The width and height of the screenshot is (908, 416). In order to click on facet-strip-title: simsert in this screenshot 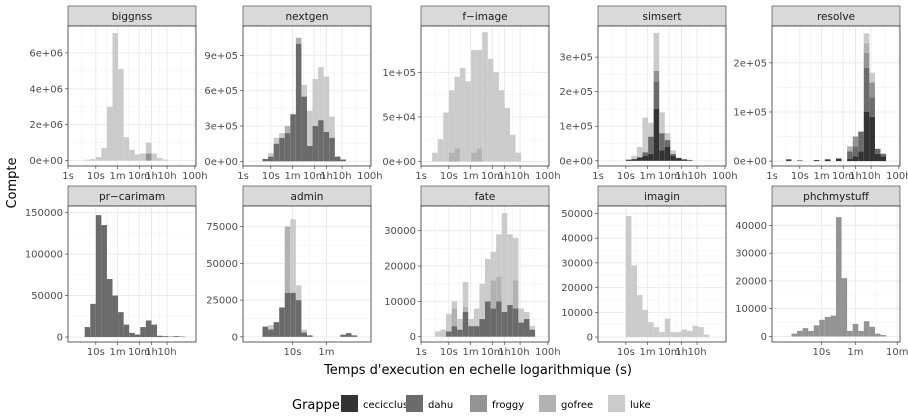, I will do `click(662, 17)`.